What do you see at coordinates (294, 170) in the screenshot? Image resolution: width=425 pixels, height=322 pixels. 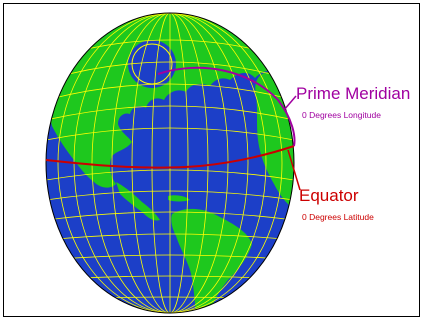 I see `equator-pointer` at bounding box center [294, 170].